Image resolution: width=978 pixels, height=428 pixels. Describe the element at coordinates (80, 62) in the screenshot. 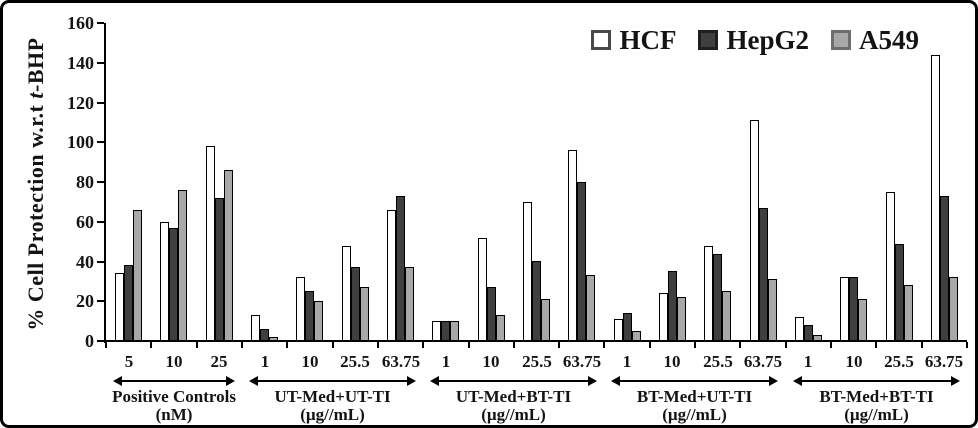

I see `y-tick-label: 140` at that location.